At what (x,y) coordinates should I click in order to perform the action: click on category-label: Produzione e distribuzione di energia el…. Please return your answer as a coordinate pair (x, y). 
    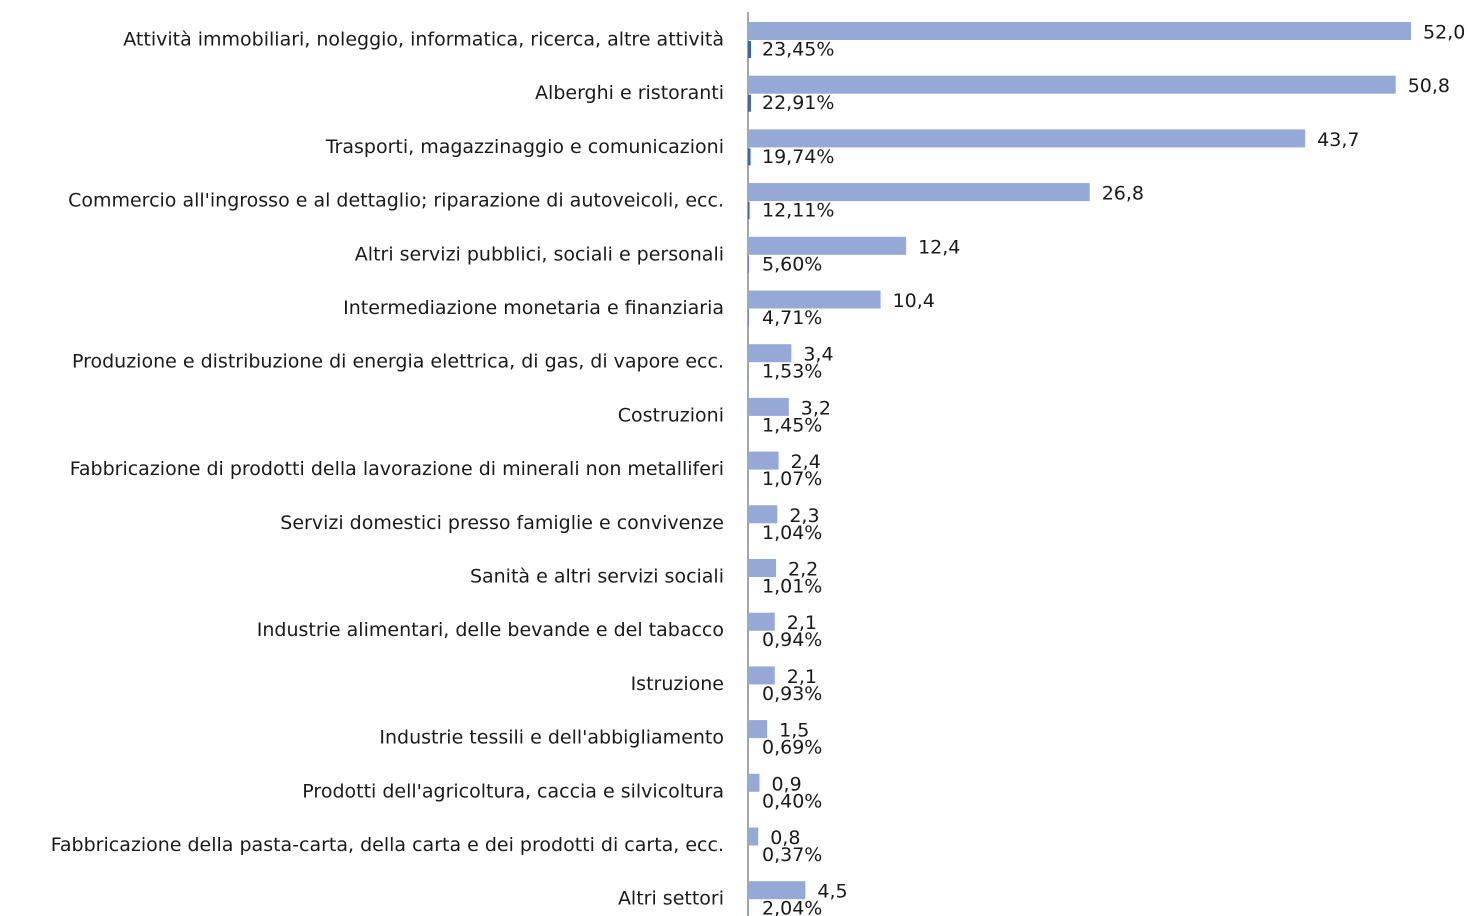
    Looking at the image, I should click on (398, 362).